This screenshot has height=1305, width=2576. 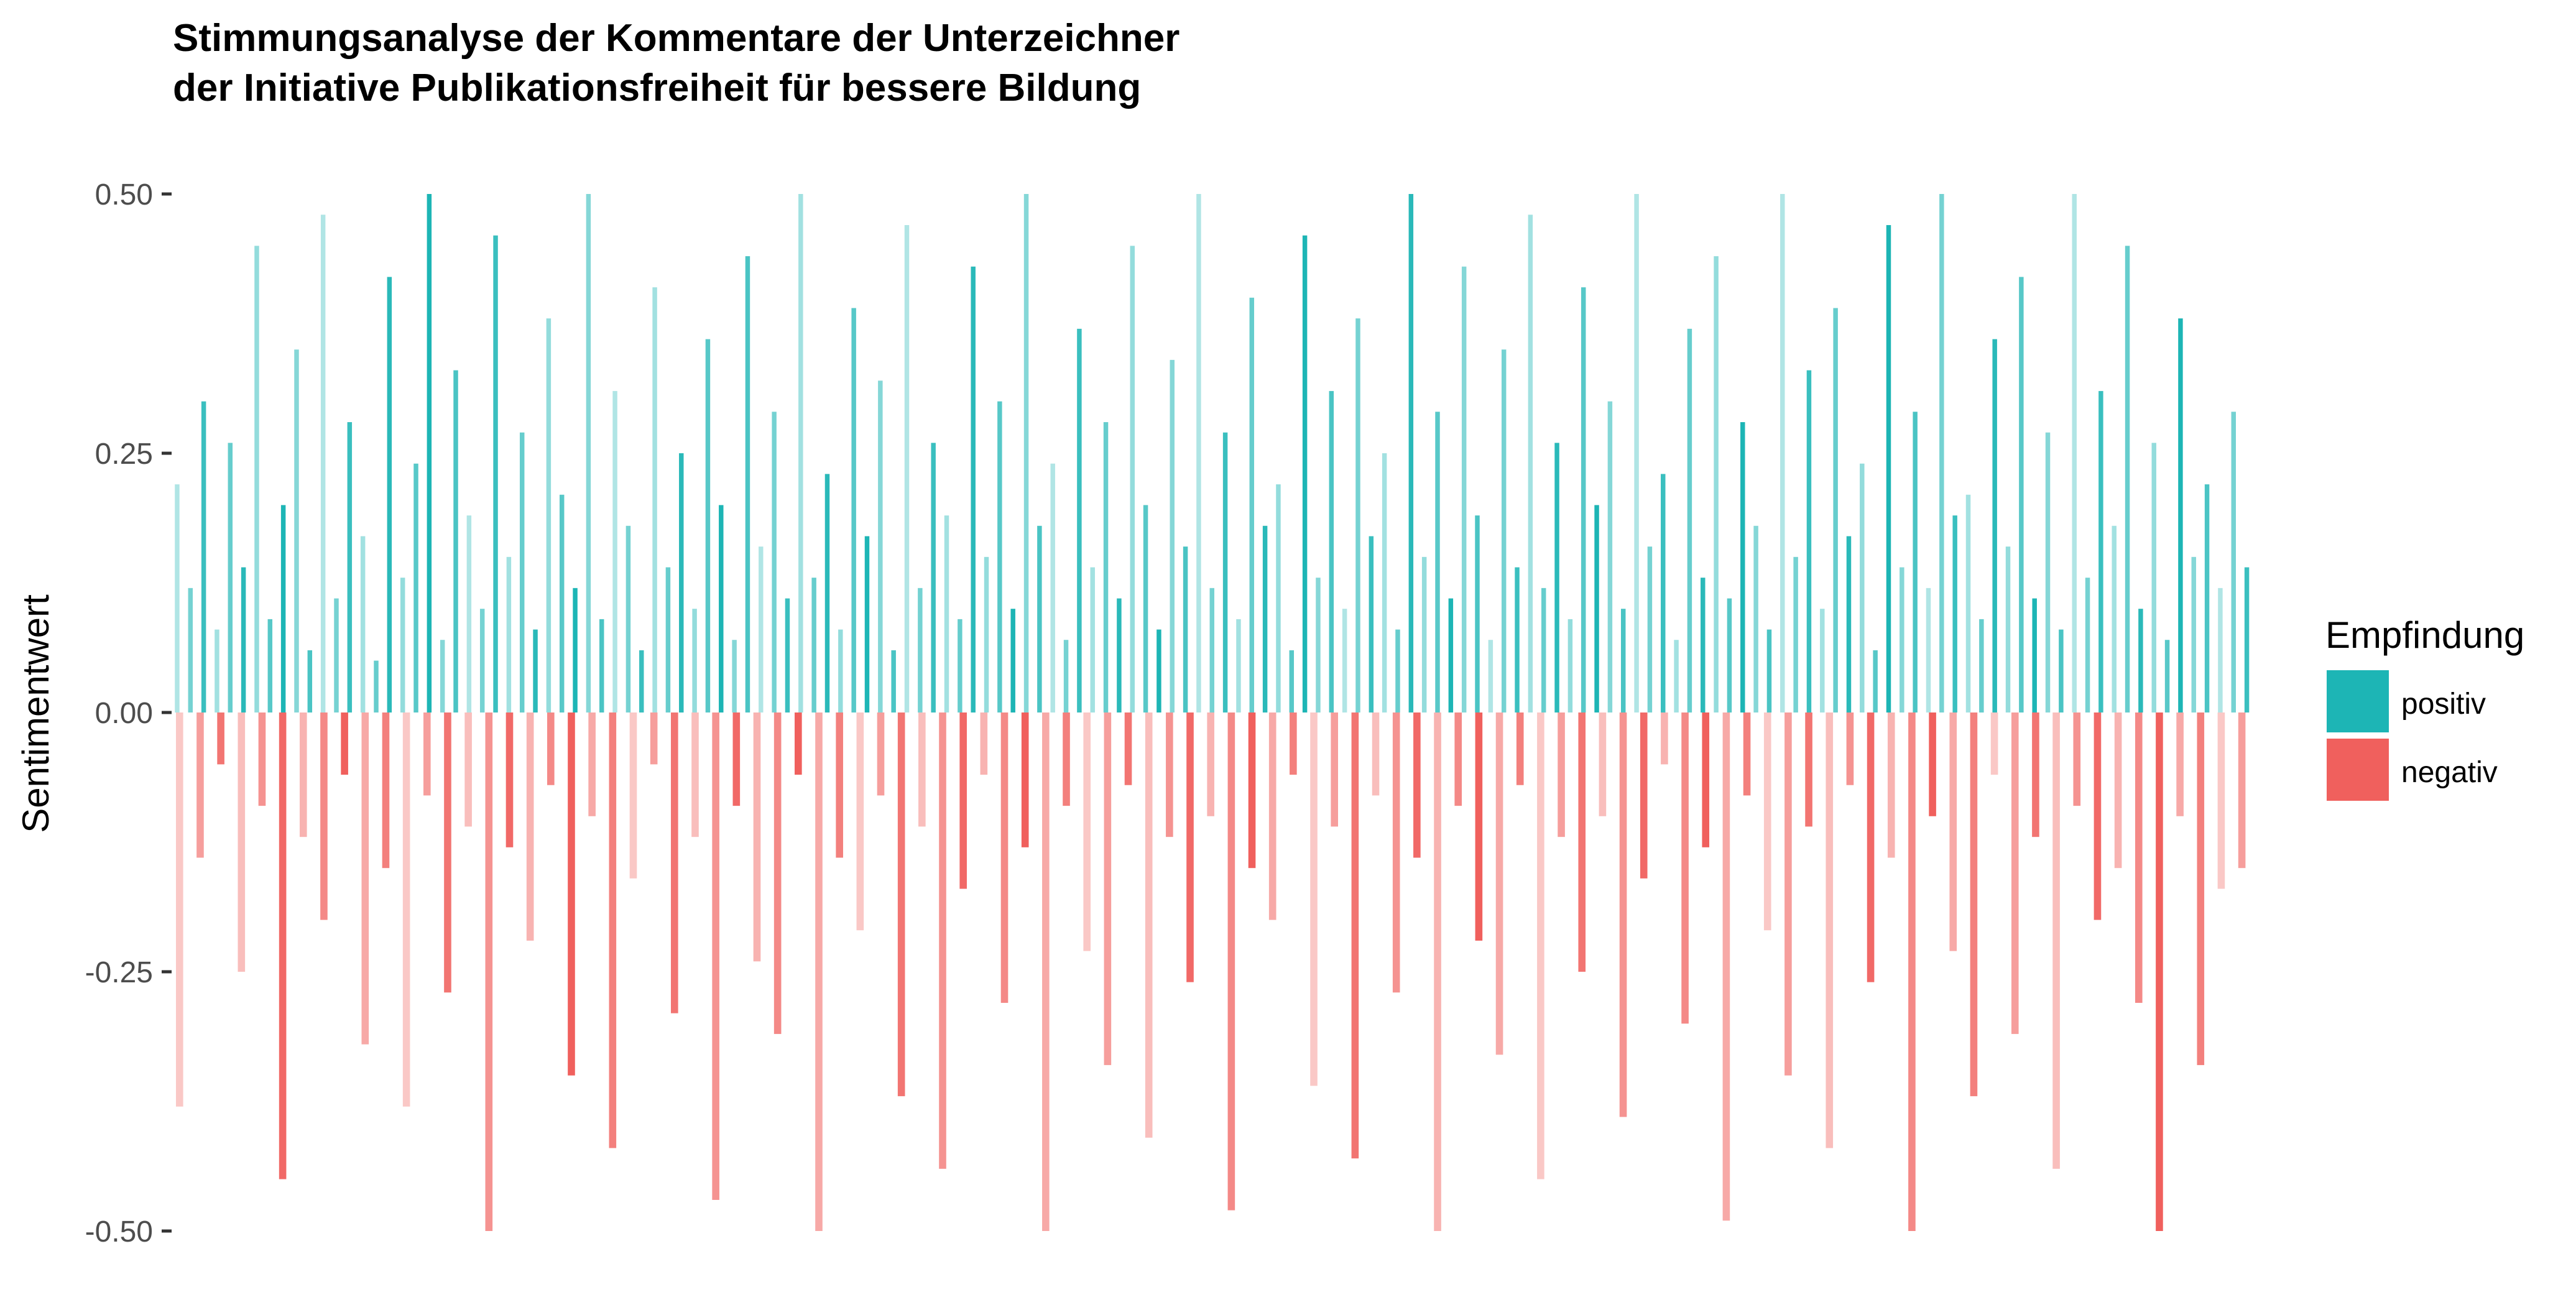 I want to click on y-tick-label: -0.50, so click(x=119, y=1231).